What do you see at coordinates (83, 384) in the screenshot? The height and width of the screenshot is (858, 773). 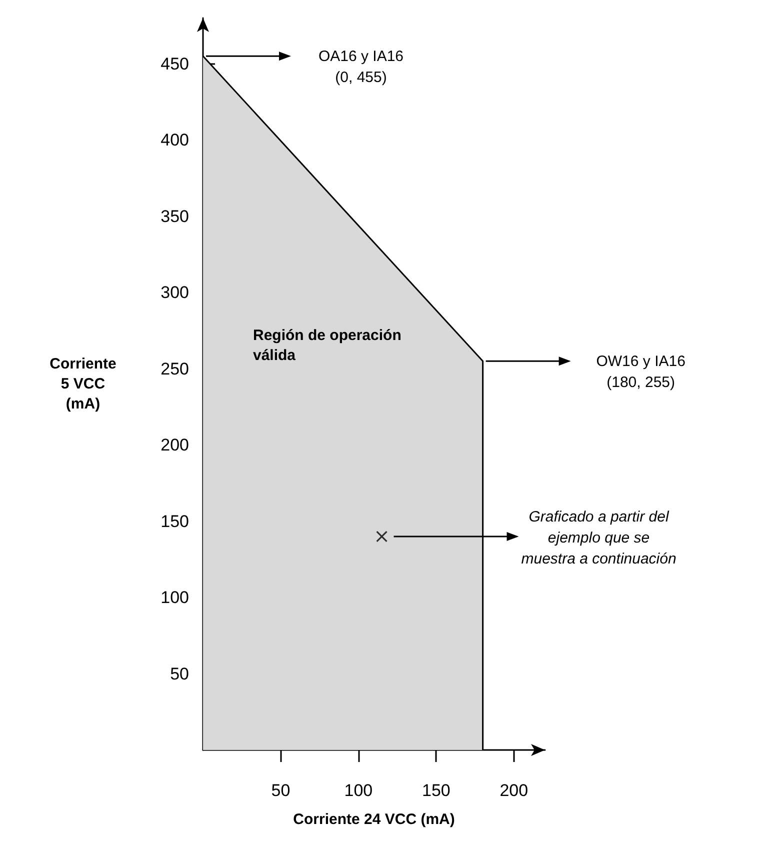 I see `y-axis-title: Corriente 5 VCC (mA)` at bounding box center [83, 384].